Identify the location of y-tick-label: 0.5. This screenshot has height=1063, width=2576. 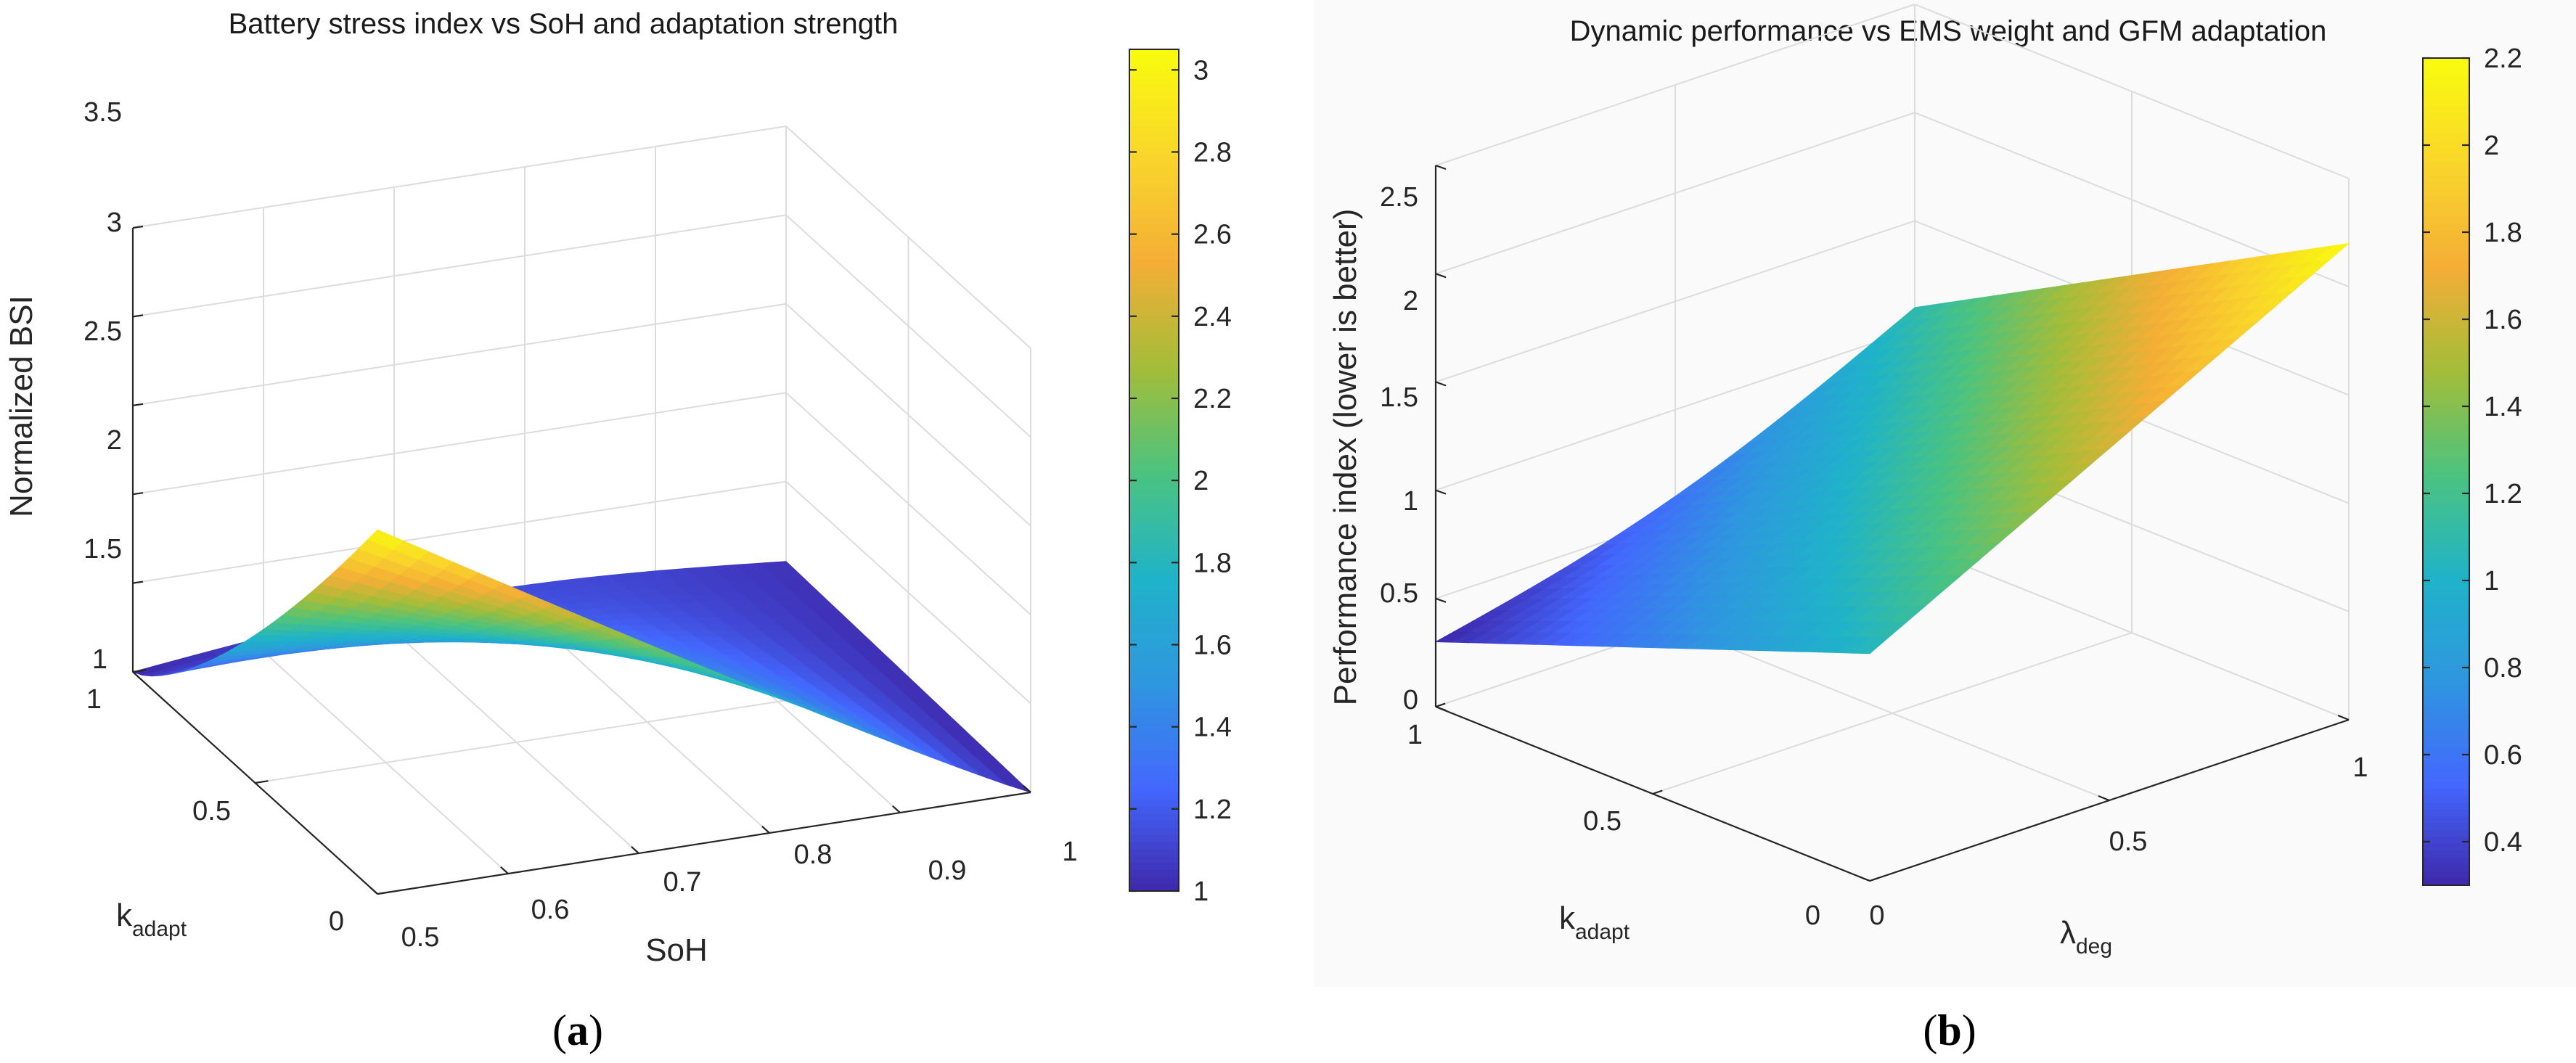
(1603, 821).